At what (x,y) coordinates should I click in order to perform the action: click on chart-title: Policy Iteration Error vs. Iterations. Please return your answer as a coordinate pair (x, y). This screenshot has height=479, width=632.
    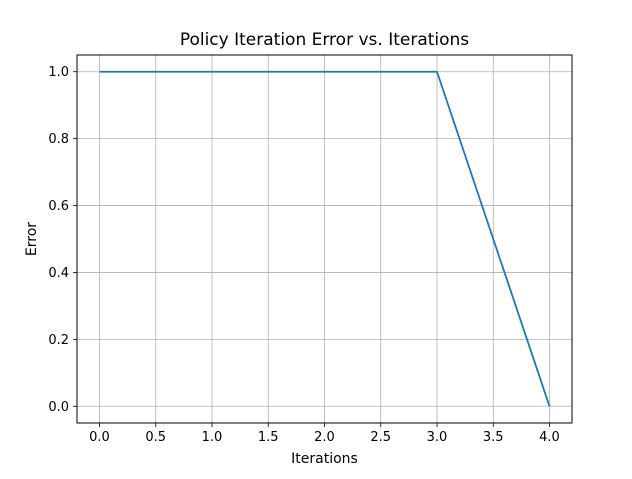
    Looking at the image, I should click on (324, 40).